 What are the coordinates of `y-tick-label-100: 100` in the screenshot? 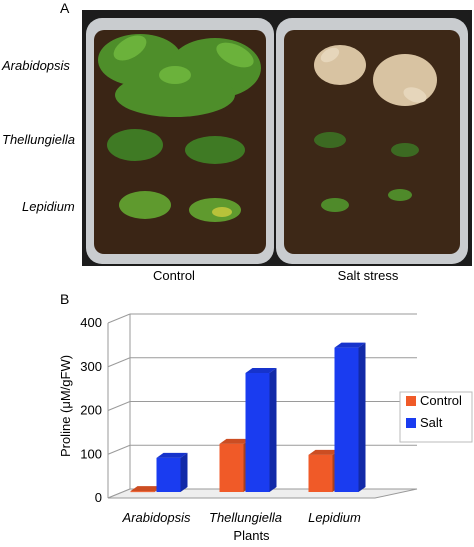 It's located at (91, 453).